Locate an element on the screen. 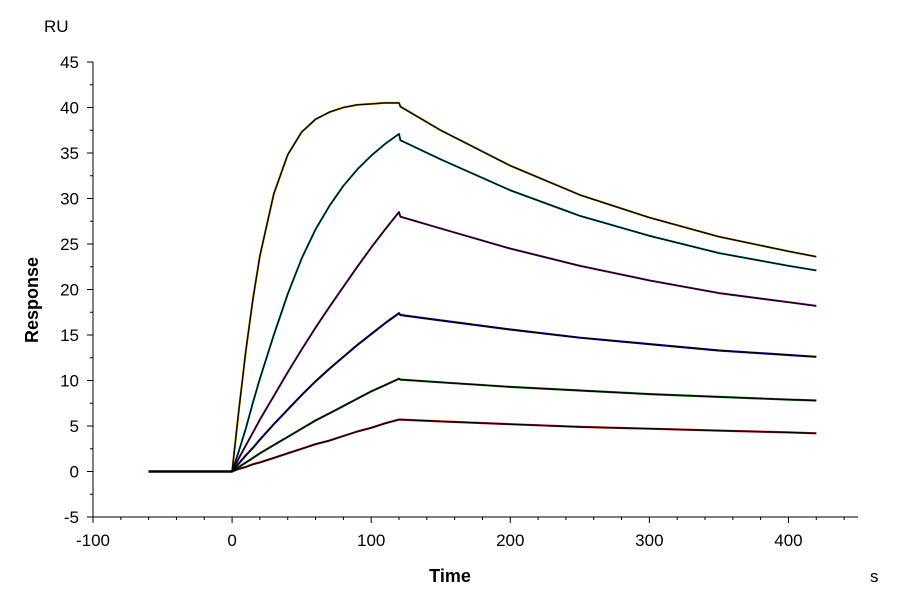 The height and width of the screenshot is (600, 900). y-tick-label: 20 is located at coordinates (69, 290).